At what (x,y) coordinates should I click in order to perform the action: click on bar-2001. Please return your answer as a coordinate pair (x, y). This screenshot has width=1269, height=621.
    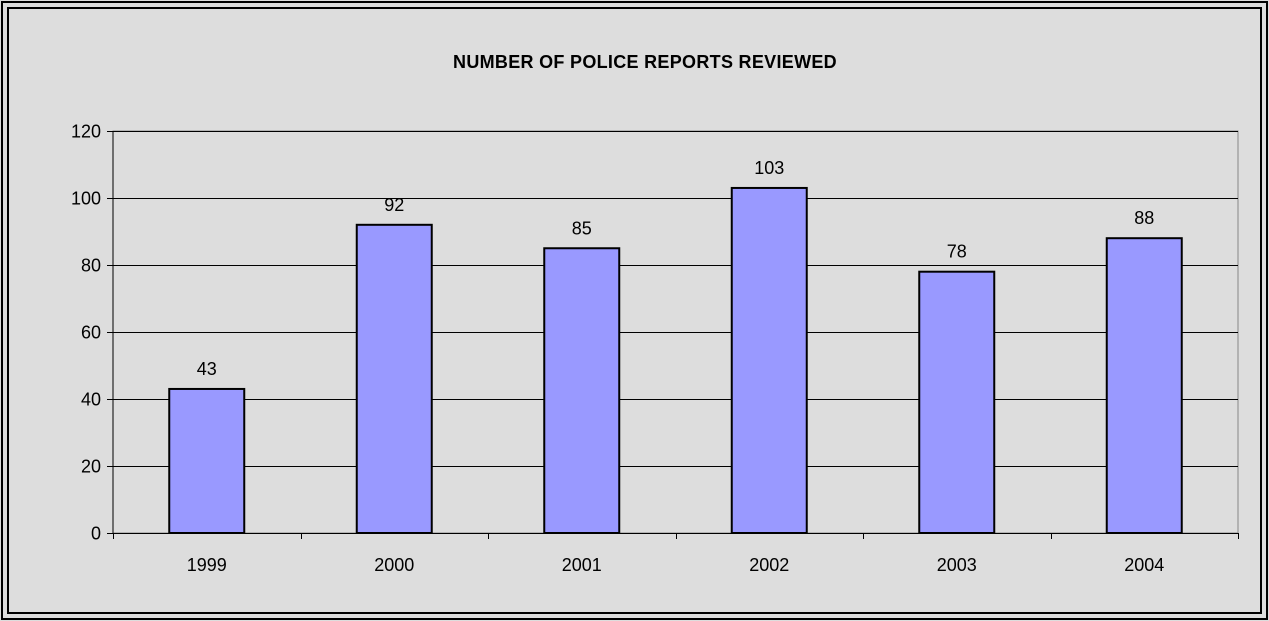
    Looking at the image, I should click on (582, 390).